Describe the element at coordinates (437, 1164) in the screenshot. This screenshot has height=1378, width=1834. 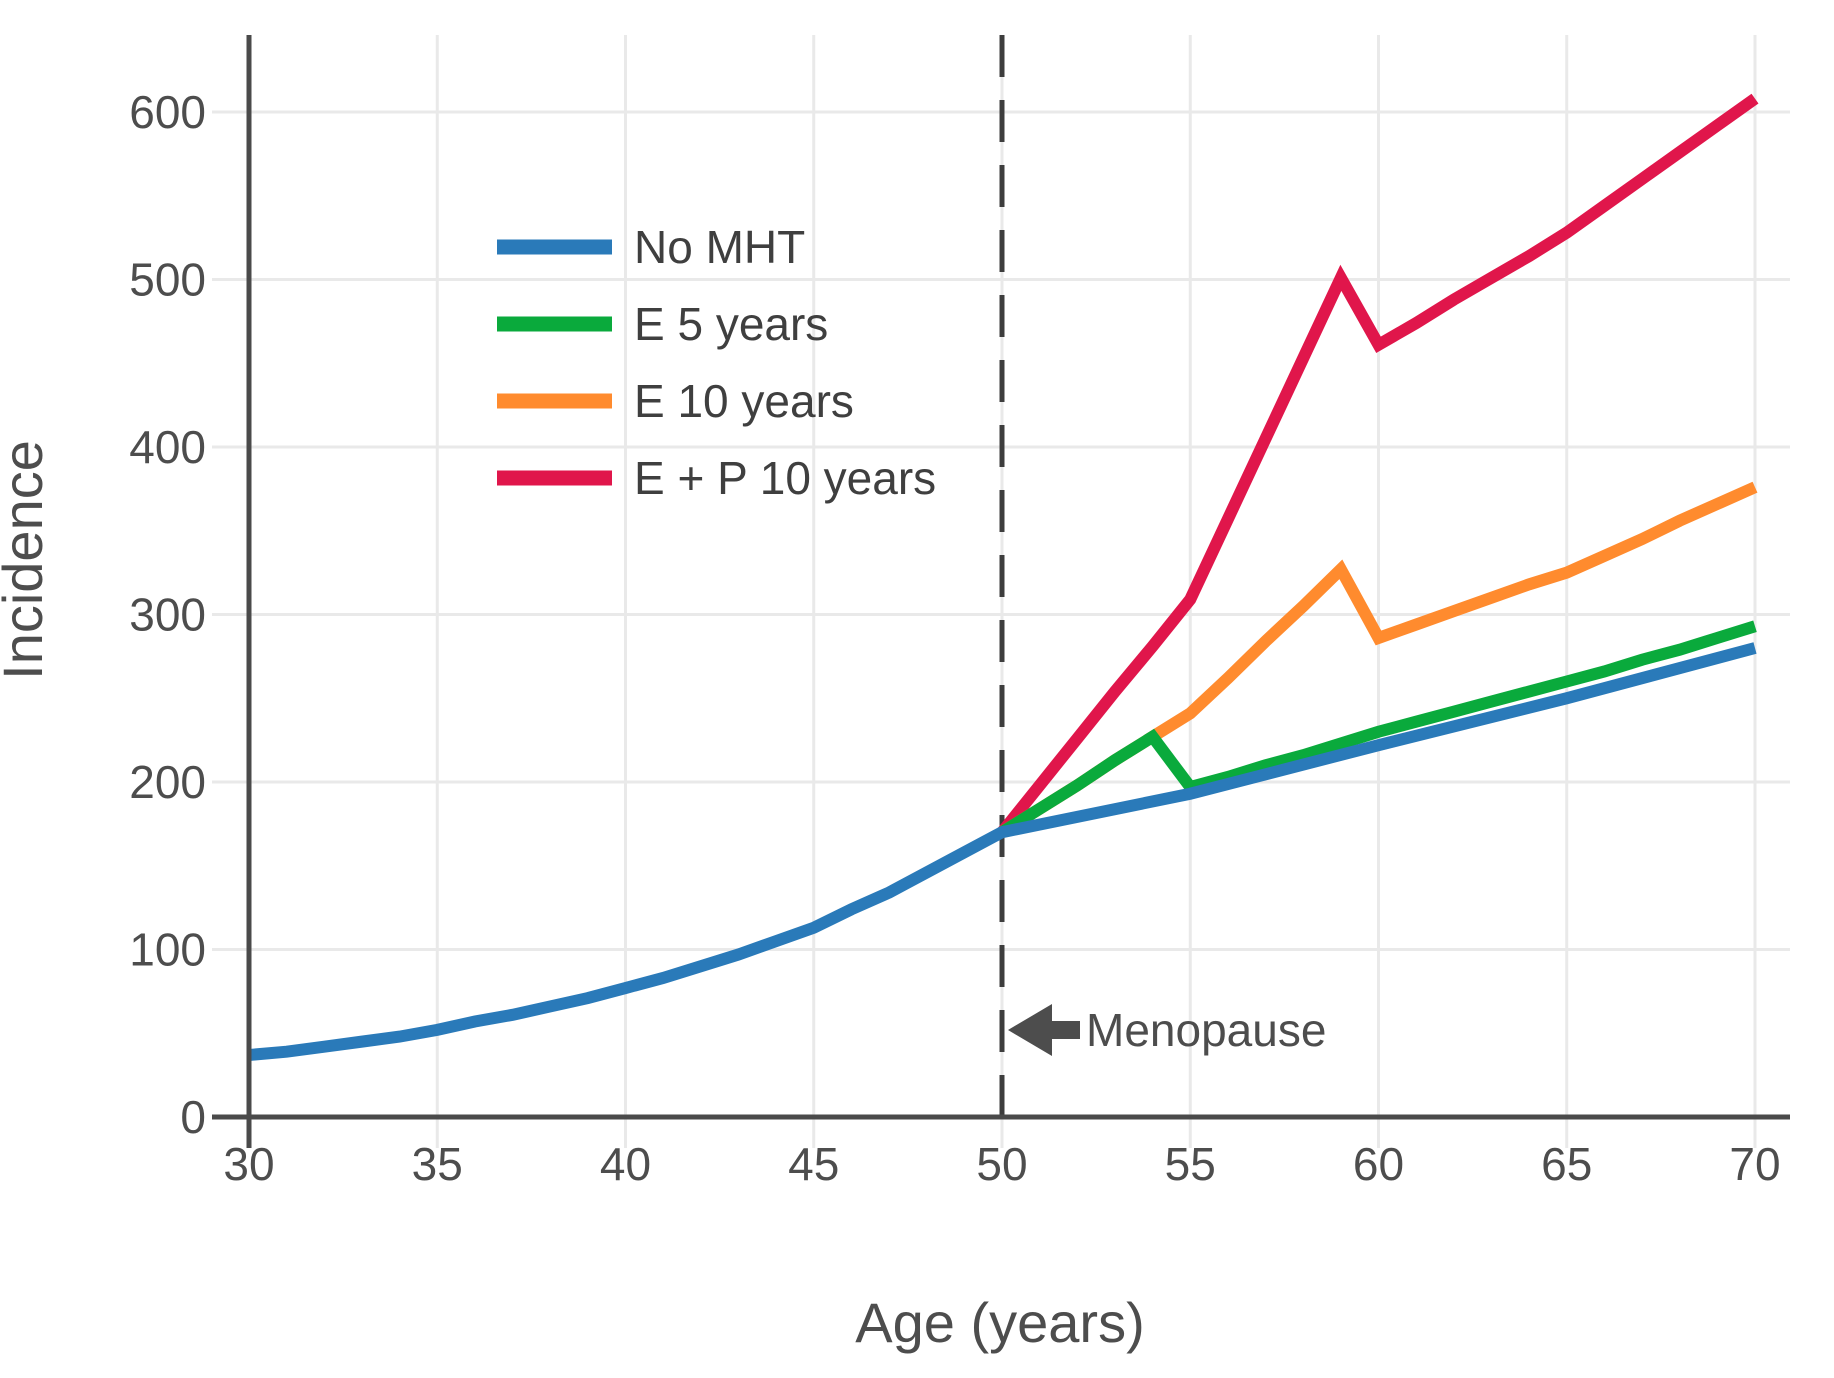
I see `x-tick-label-35: 35` at that location.